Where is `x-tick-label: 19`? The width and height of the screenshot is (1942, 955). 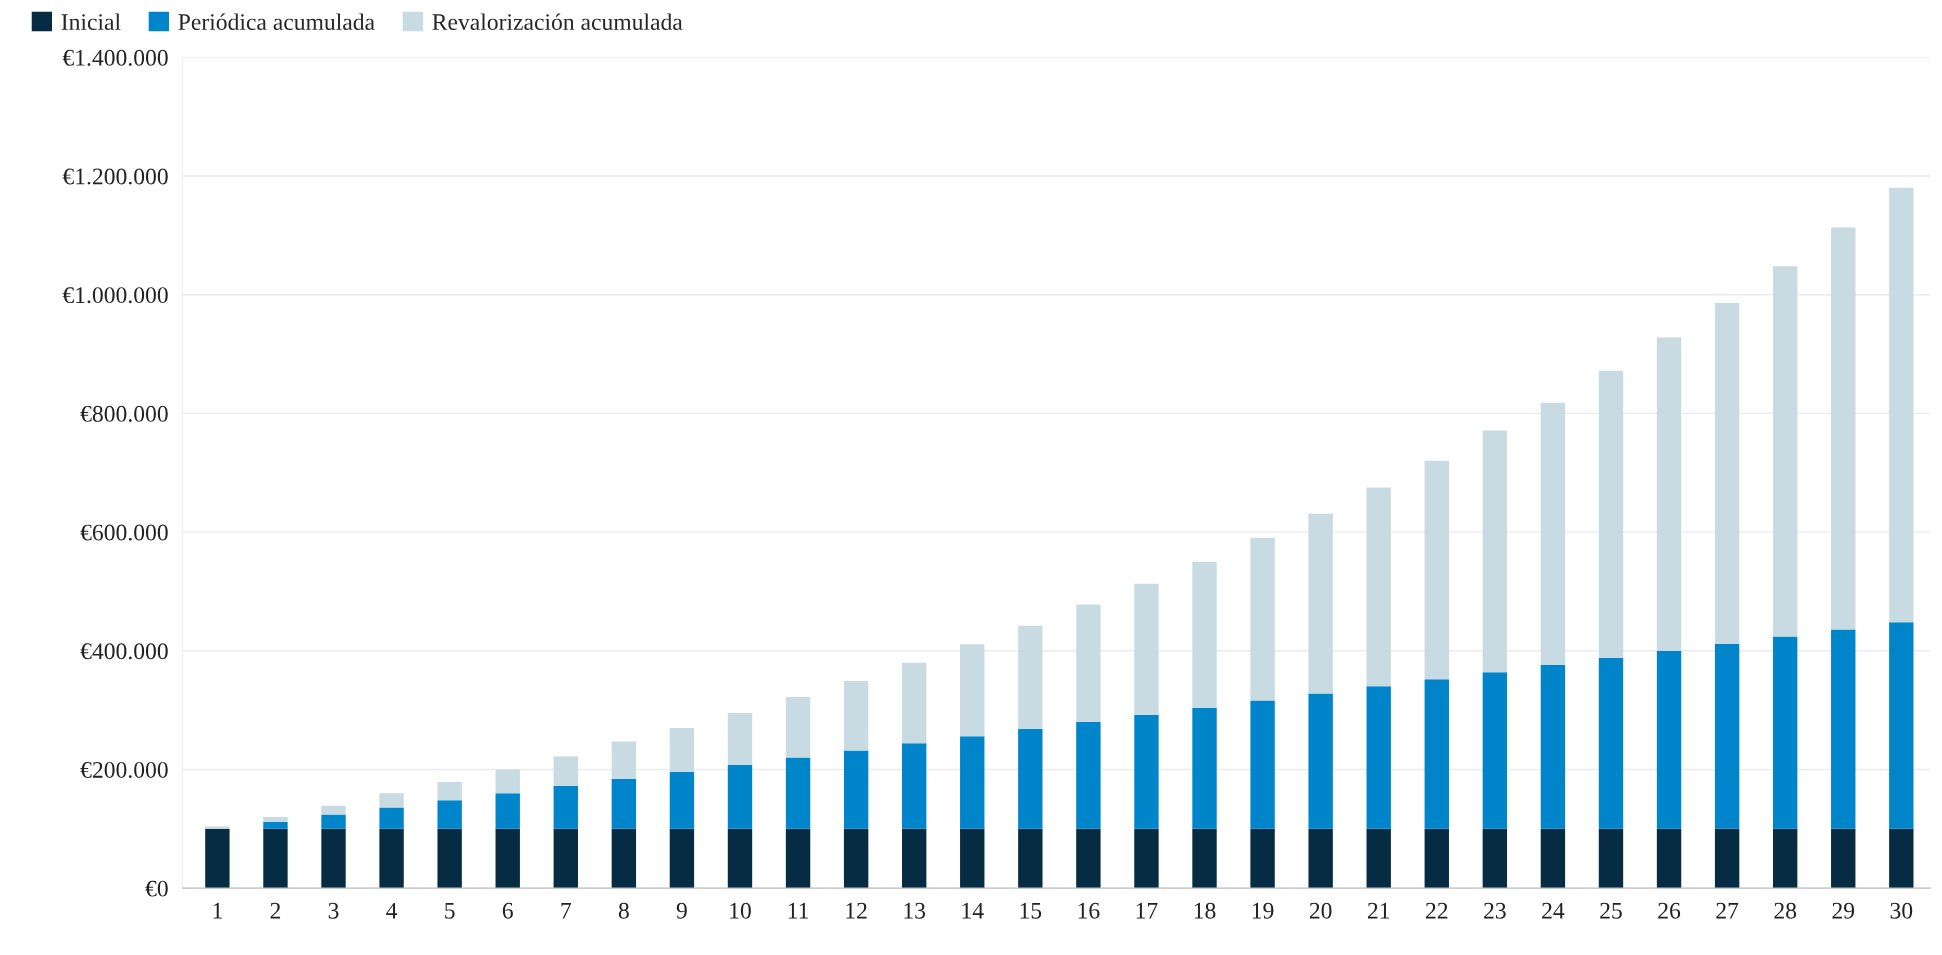 x-tick-label: 19 is located at coordinates (1263, 910).